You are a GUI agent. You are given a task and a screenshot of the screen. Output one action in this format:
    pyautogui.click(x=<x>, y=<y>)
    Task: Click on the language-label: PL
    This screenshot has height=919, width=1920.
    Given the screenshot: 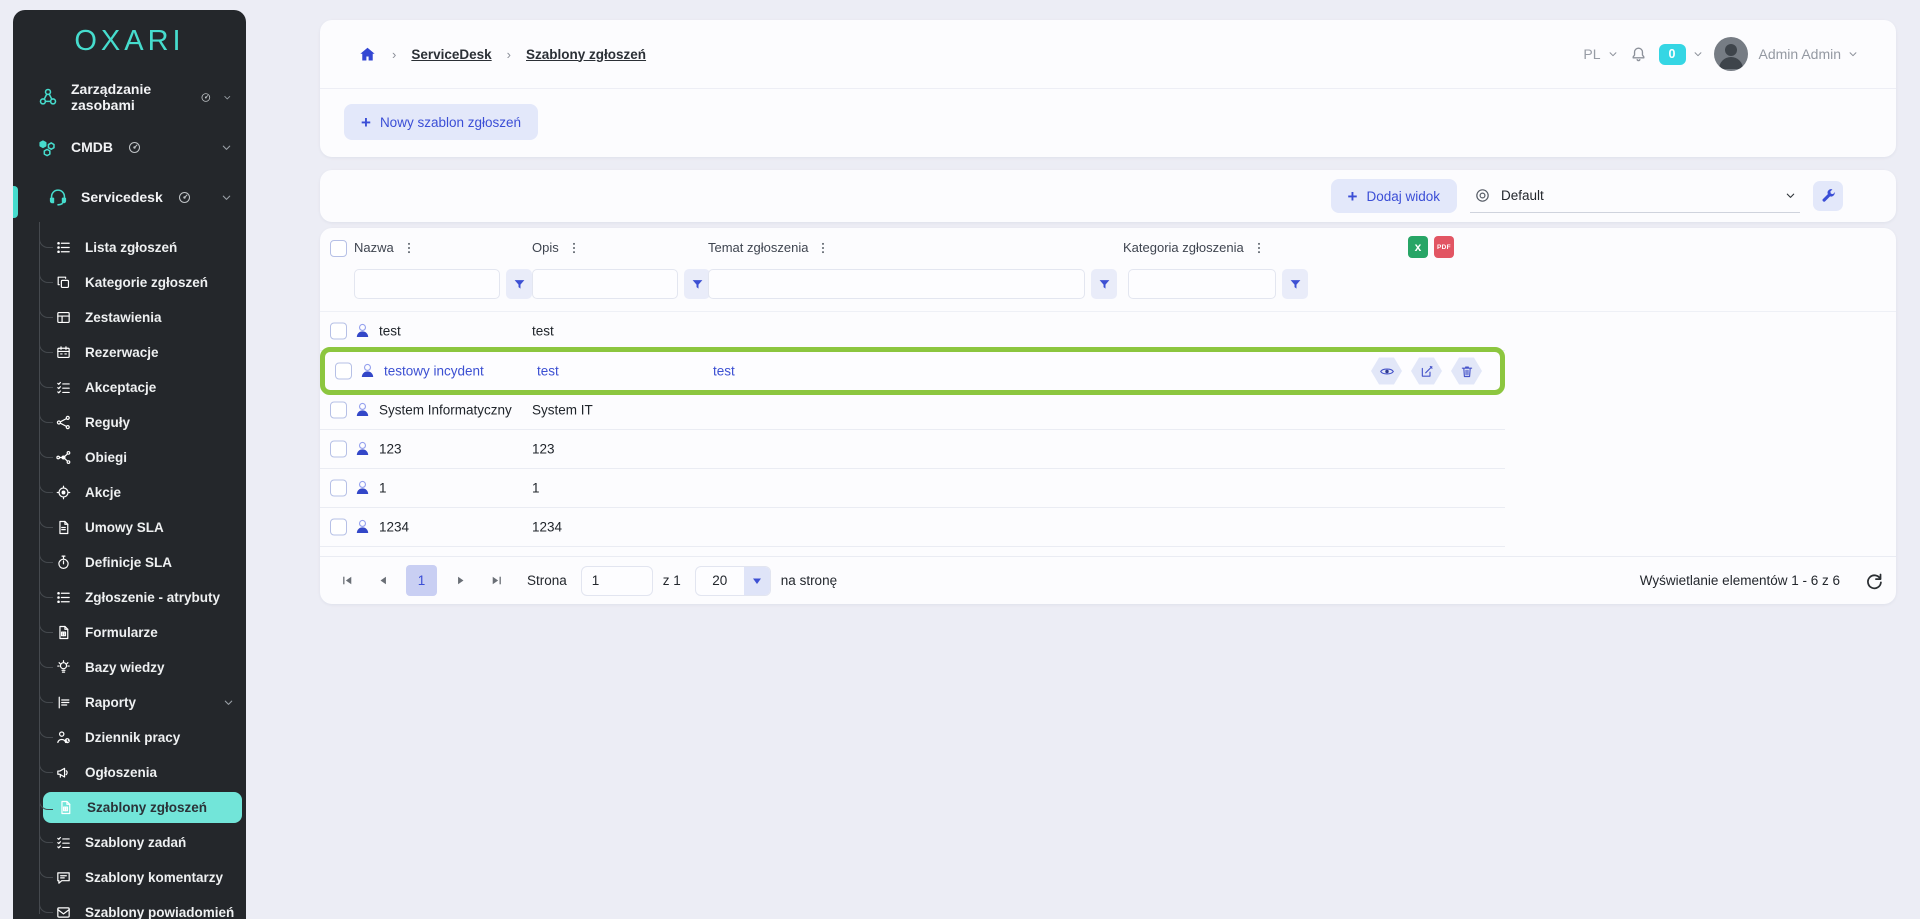 What is the action you would take?
    pyautogui.click(x=1592, y=54)
    